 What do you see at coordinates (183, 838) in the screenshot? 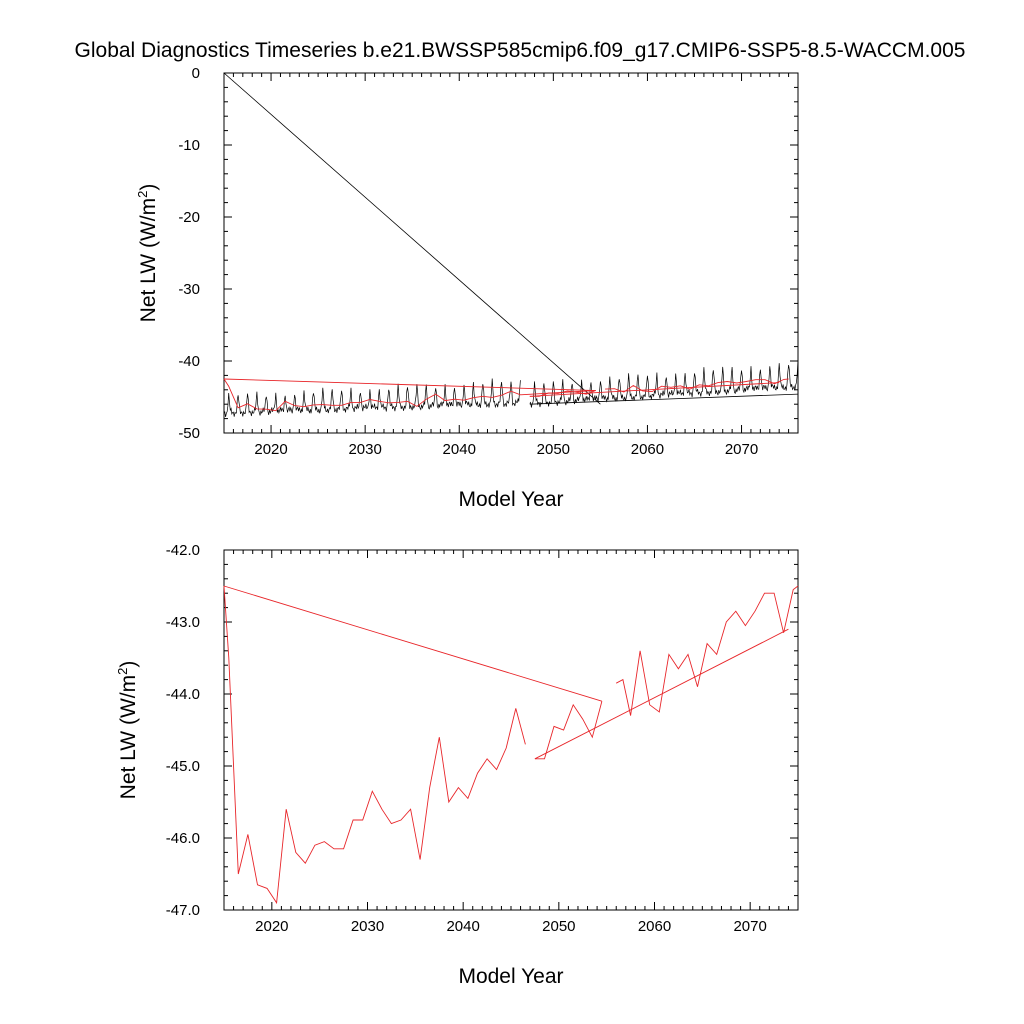
I see `y-tick-label: -46.0` at bounding box center [183, 838].